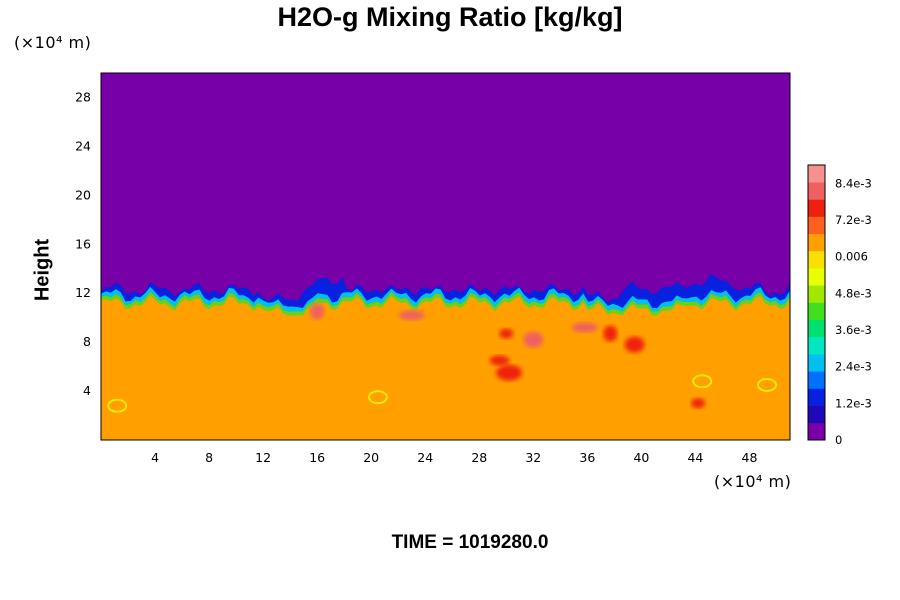 Image resolution: width=900 pixels, height=600 pixels. What do you see at coordinates (83, 96) in the screenshot?
I see `y-tick-label: 28` at bounding box center [83, 96].